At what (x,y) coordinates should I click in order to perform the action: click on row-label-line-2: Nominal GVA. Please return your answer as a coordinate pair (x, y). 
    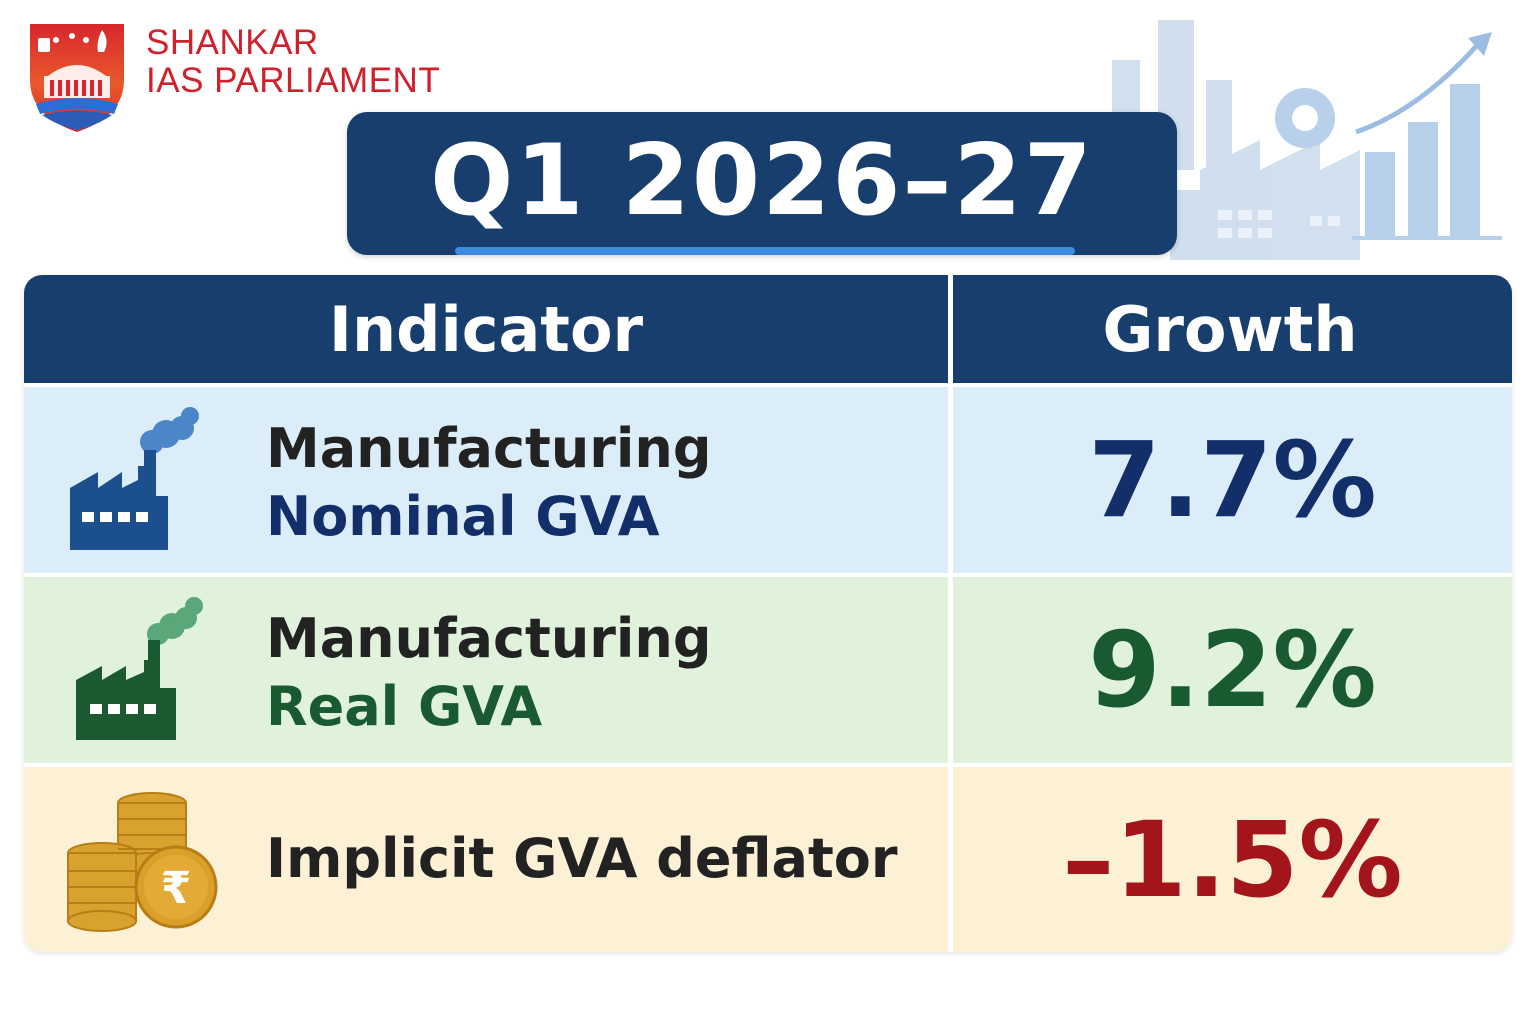
    Looking at the image, I should click on (463, 516).